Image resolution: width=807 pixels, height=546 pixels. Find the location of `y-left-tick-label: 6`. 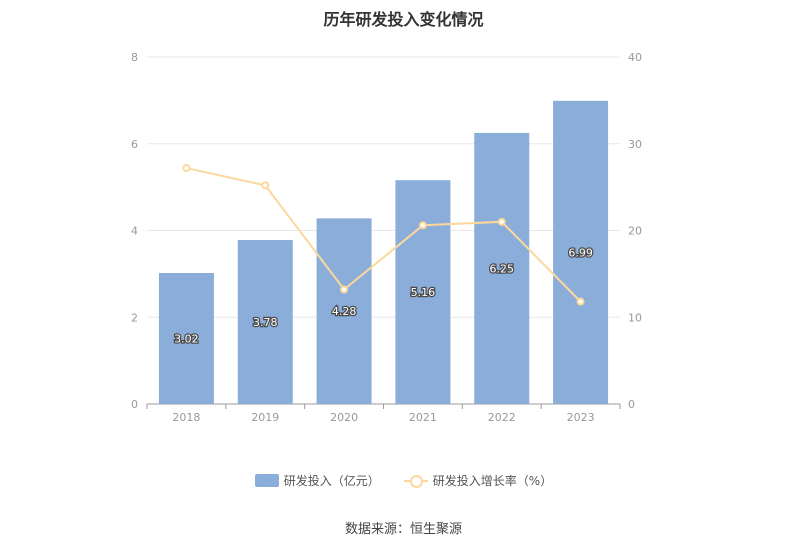

y-left-tick-label: 6 is located at coordinates (134, 144).